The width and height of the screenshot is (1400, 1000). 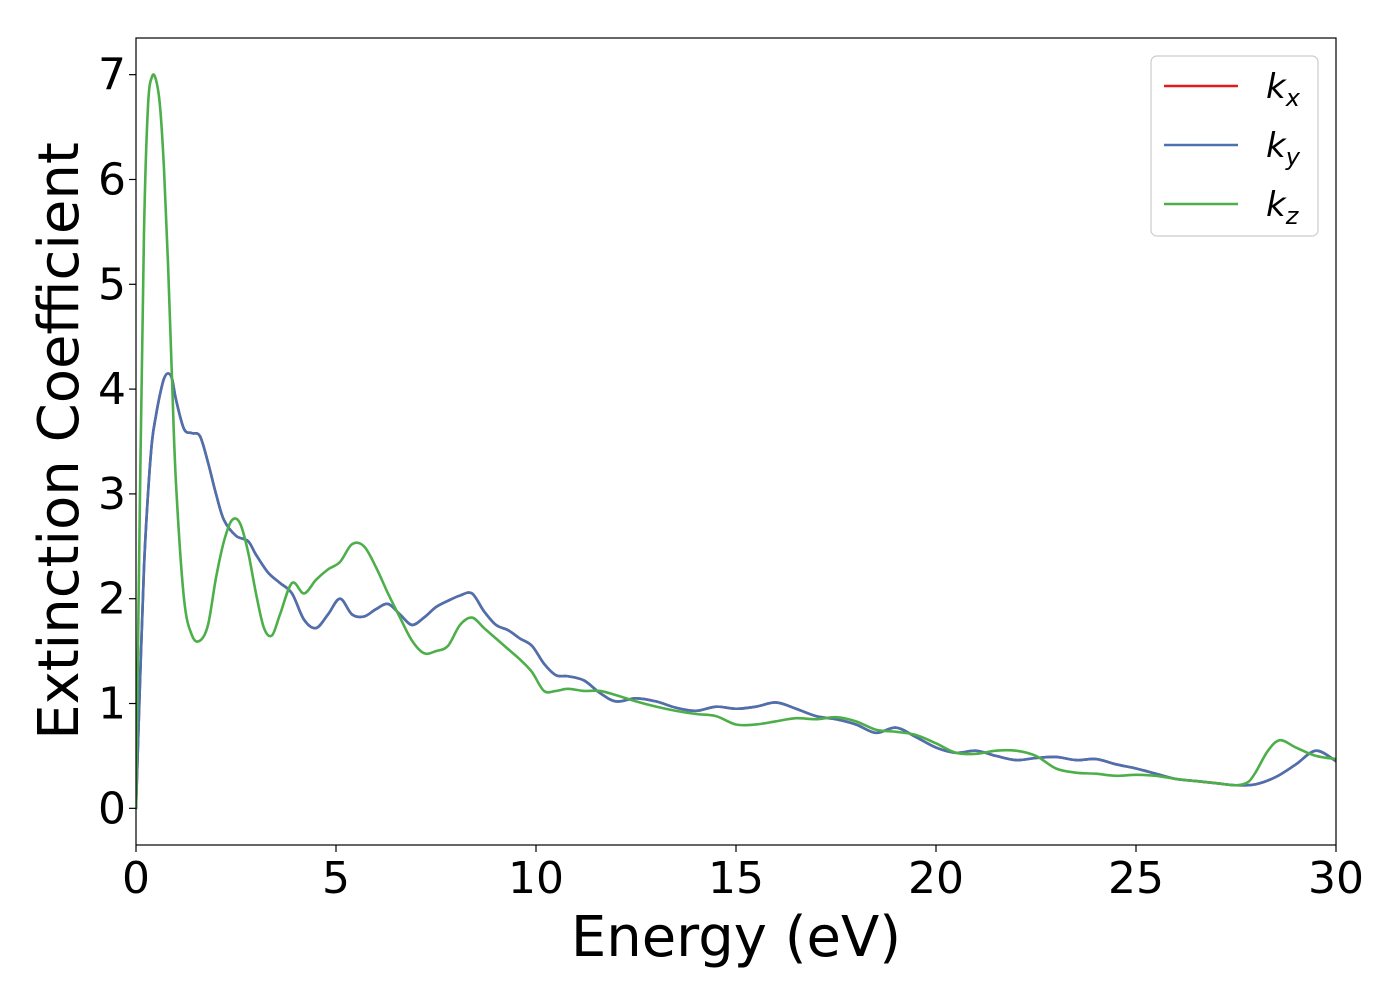 What do you see at coordinates (1283, 207) in the screenshot?
I see `legend-label-kz: kz` at bounding box center [1283, 207].